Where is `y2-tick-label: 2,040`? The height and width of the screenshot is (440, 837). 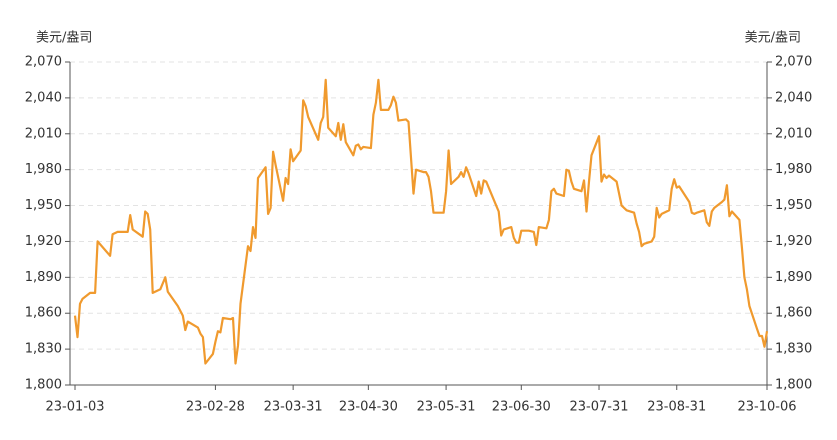 y2-tick-label: 2,040 is located at coordinates (793, 97).